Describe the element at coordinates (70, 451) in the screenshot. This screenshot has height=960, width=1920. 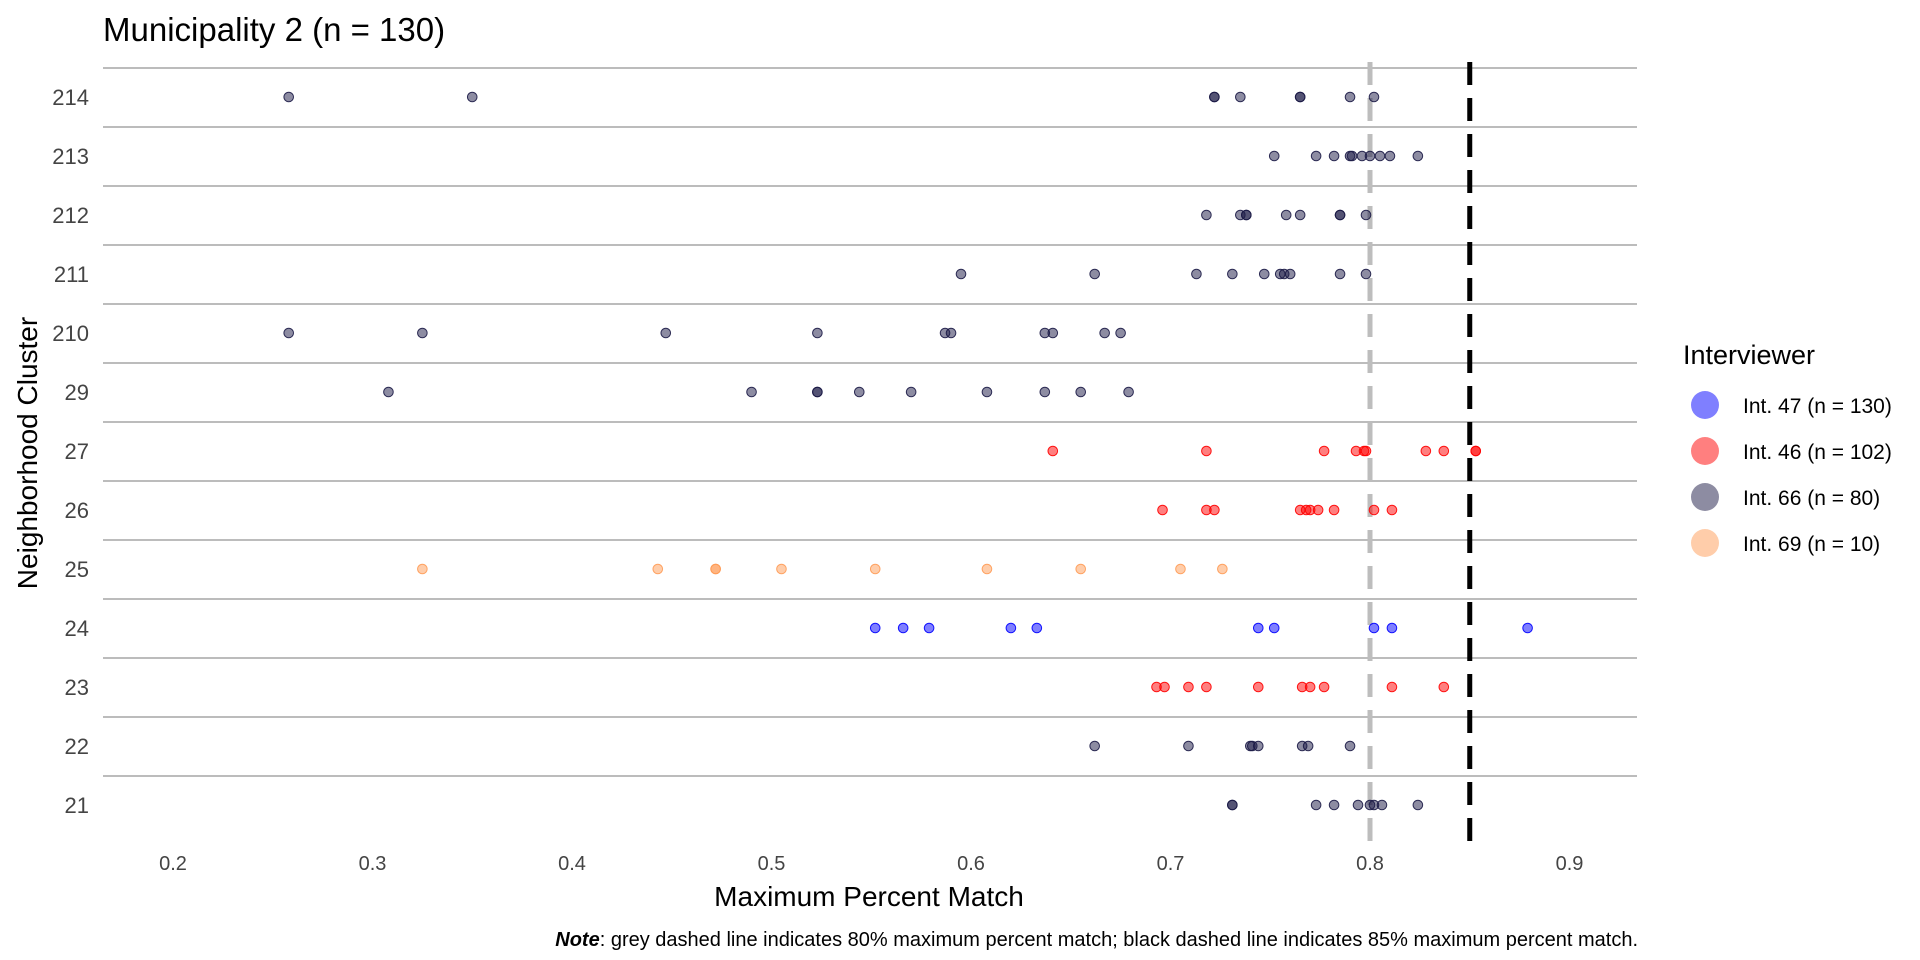
I see `y-tick-labels: 214 213 212 211 210 29 27 26 25 24 23 22 21` at that location.